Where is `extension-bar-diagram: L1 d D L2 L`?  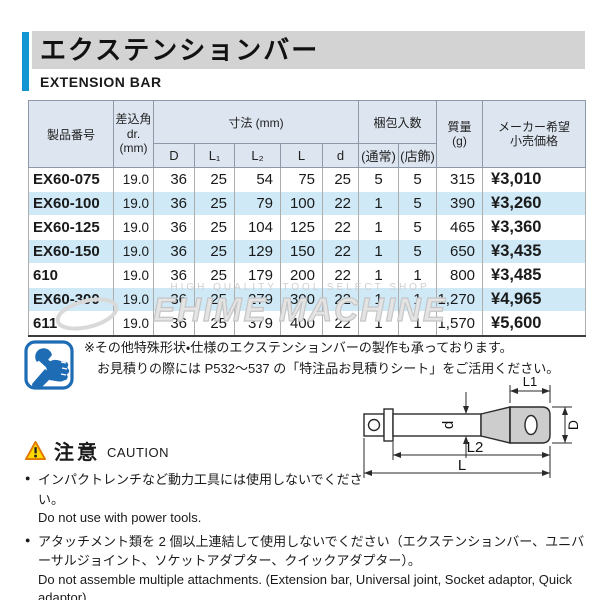
extension-bar-diagram: L1 d D L2 L is located at coordinates (472, 427).